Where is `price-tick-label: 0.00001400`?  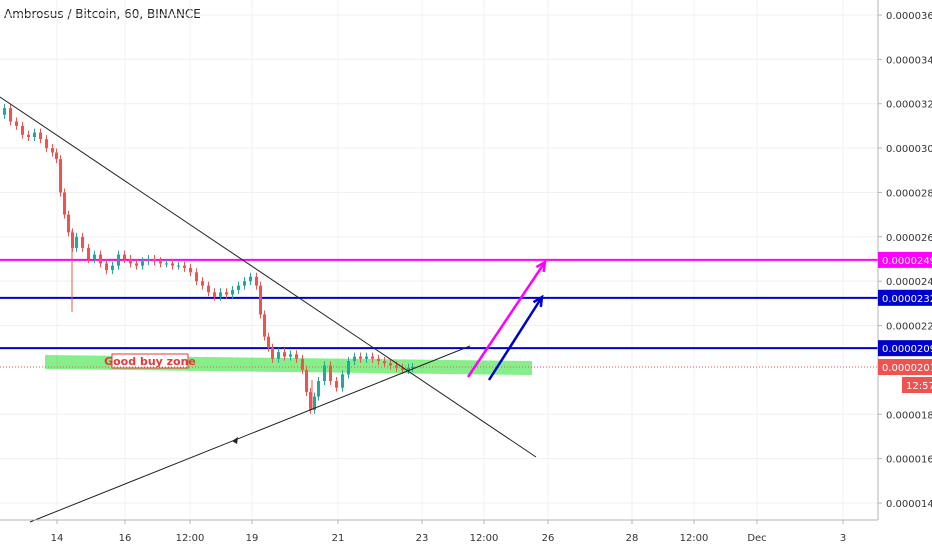 price-tick-label: 0.00001400 is located at coordinates (909, 504).